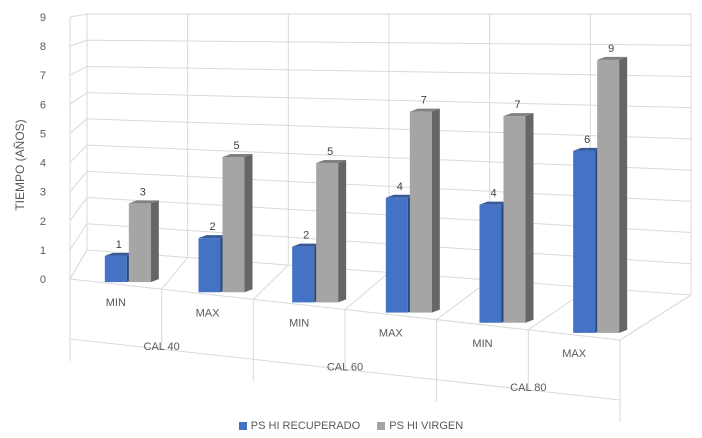 The width and height of the screenshot is (702, 438). I want to click on data-label: 9, so click(611, 49).